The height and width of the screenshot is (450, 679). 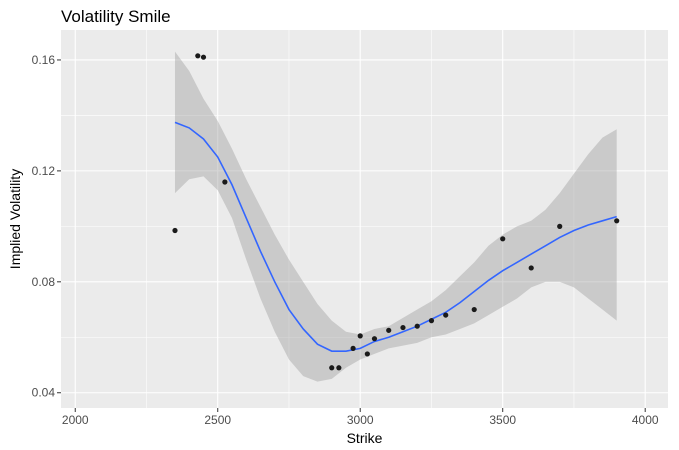 I want to click on x-tick-label: 3500, so click(x=502, y=420).